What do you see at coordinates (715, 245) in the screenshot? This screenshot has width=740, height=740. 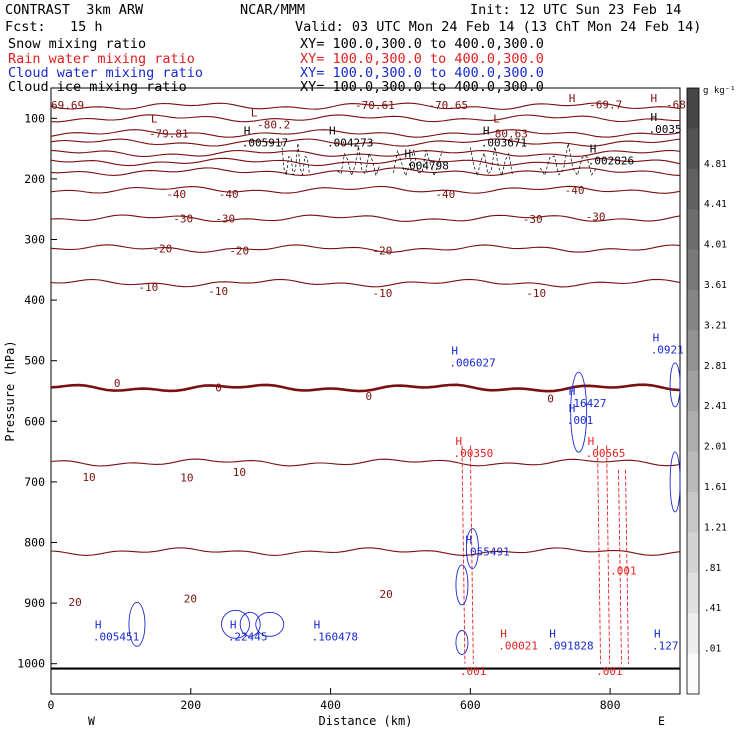 I see `colorbar-label: 4.01` at bounding box center [715, 245].